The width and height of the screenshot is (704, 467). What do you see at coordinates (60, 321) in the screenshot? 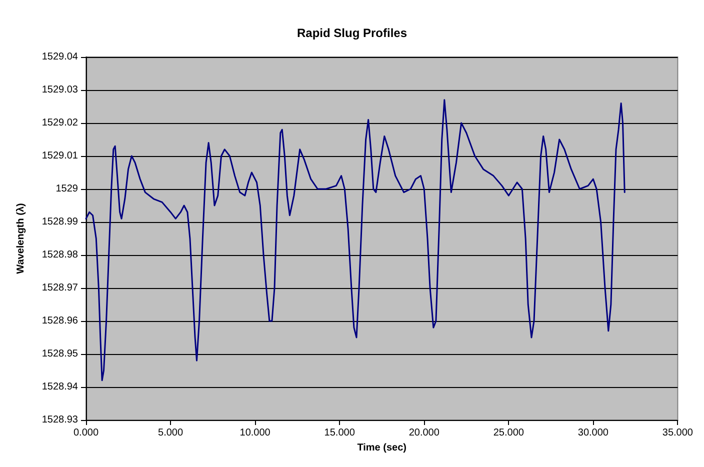
I see `y-tick-label: 1528.96` at bounding box center [60, 321].